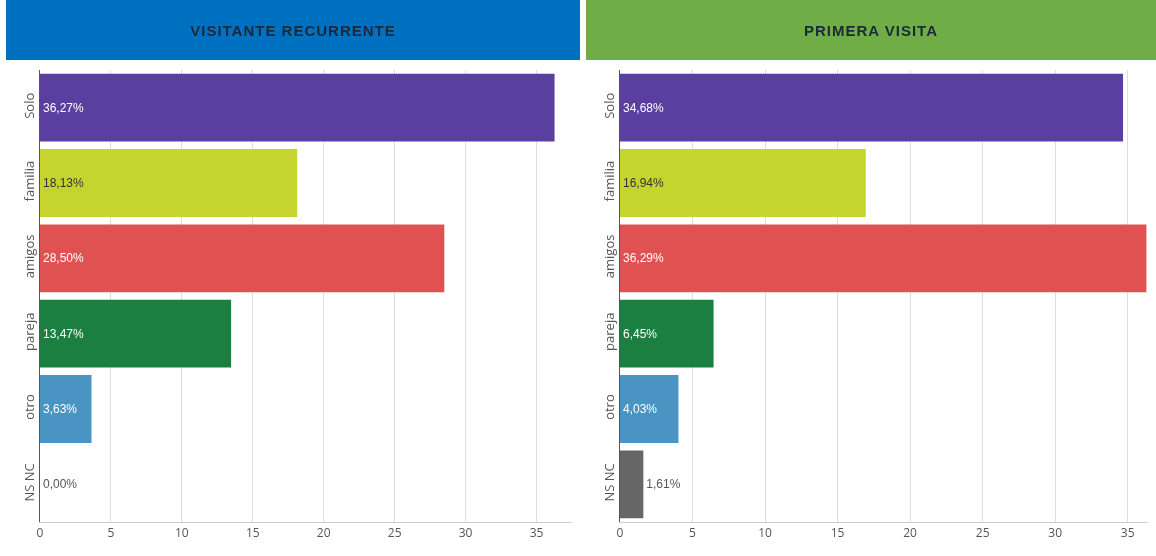 This screenshot has width=1156, height=556. I want to click on data-label: 34,68%, so click(644, 107).